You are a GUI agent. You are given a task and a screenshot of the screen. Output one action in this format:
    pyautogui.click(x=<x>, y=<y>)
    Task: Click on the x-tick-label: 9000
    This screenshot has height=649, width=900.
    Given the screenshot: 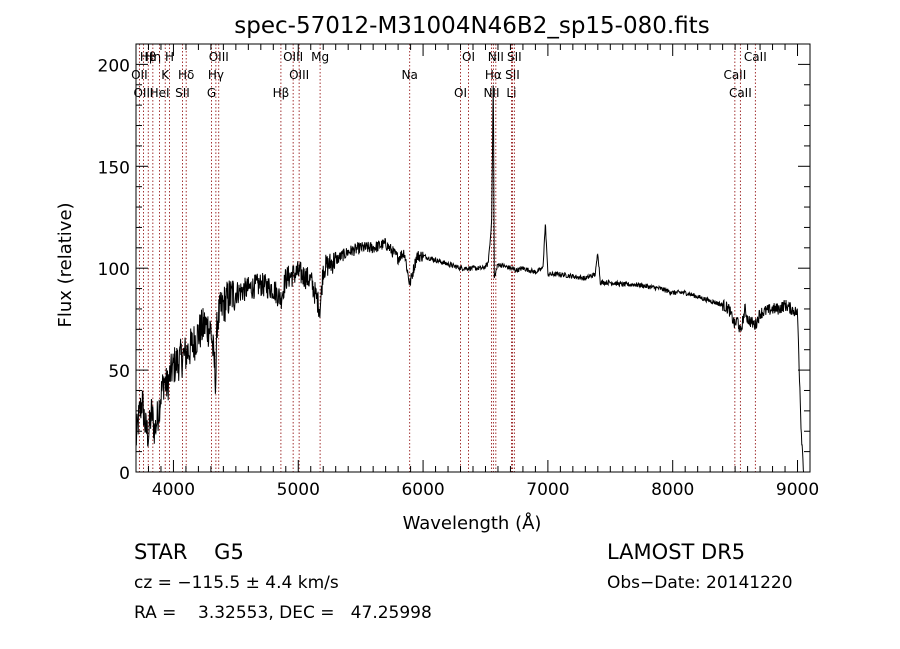 What is the action you would take?
    pyautogui.click(x=797, y=490)
    